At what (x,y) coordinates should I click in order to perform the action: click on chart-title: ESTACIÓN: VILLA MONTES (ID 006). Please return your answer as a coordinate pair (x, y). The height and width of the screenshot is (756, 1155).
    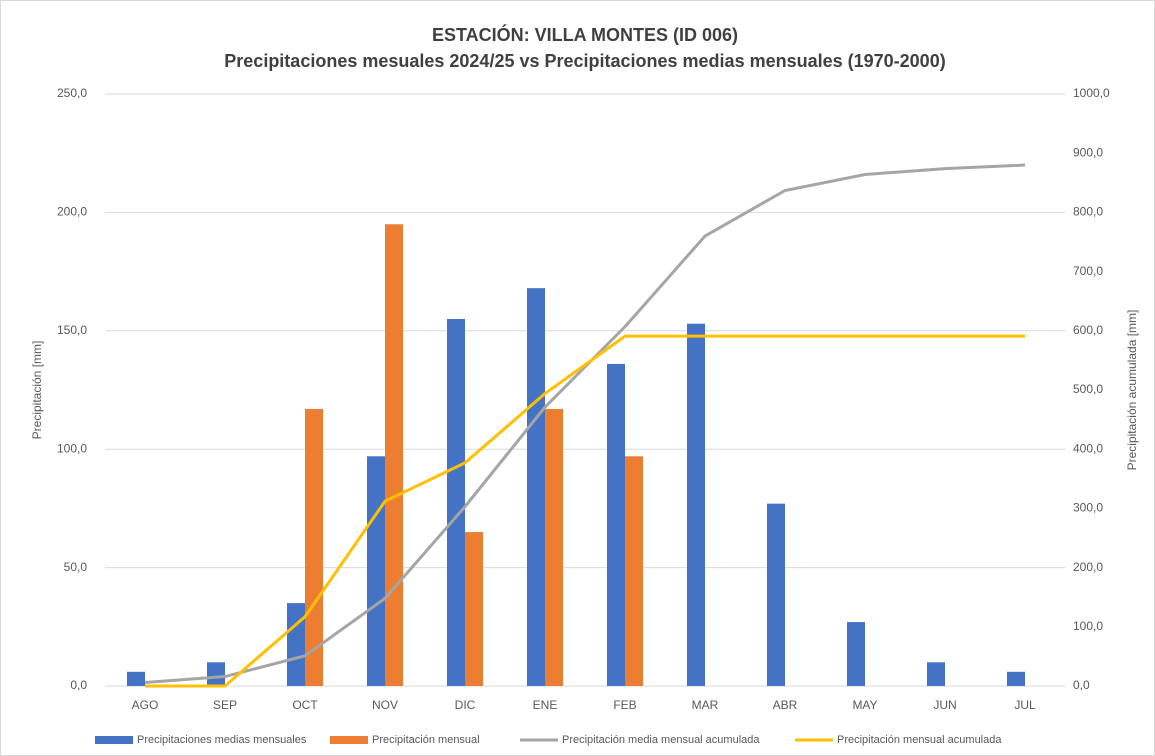
    Looking at the image, I should click on (585, 34).